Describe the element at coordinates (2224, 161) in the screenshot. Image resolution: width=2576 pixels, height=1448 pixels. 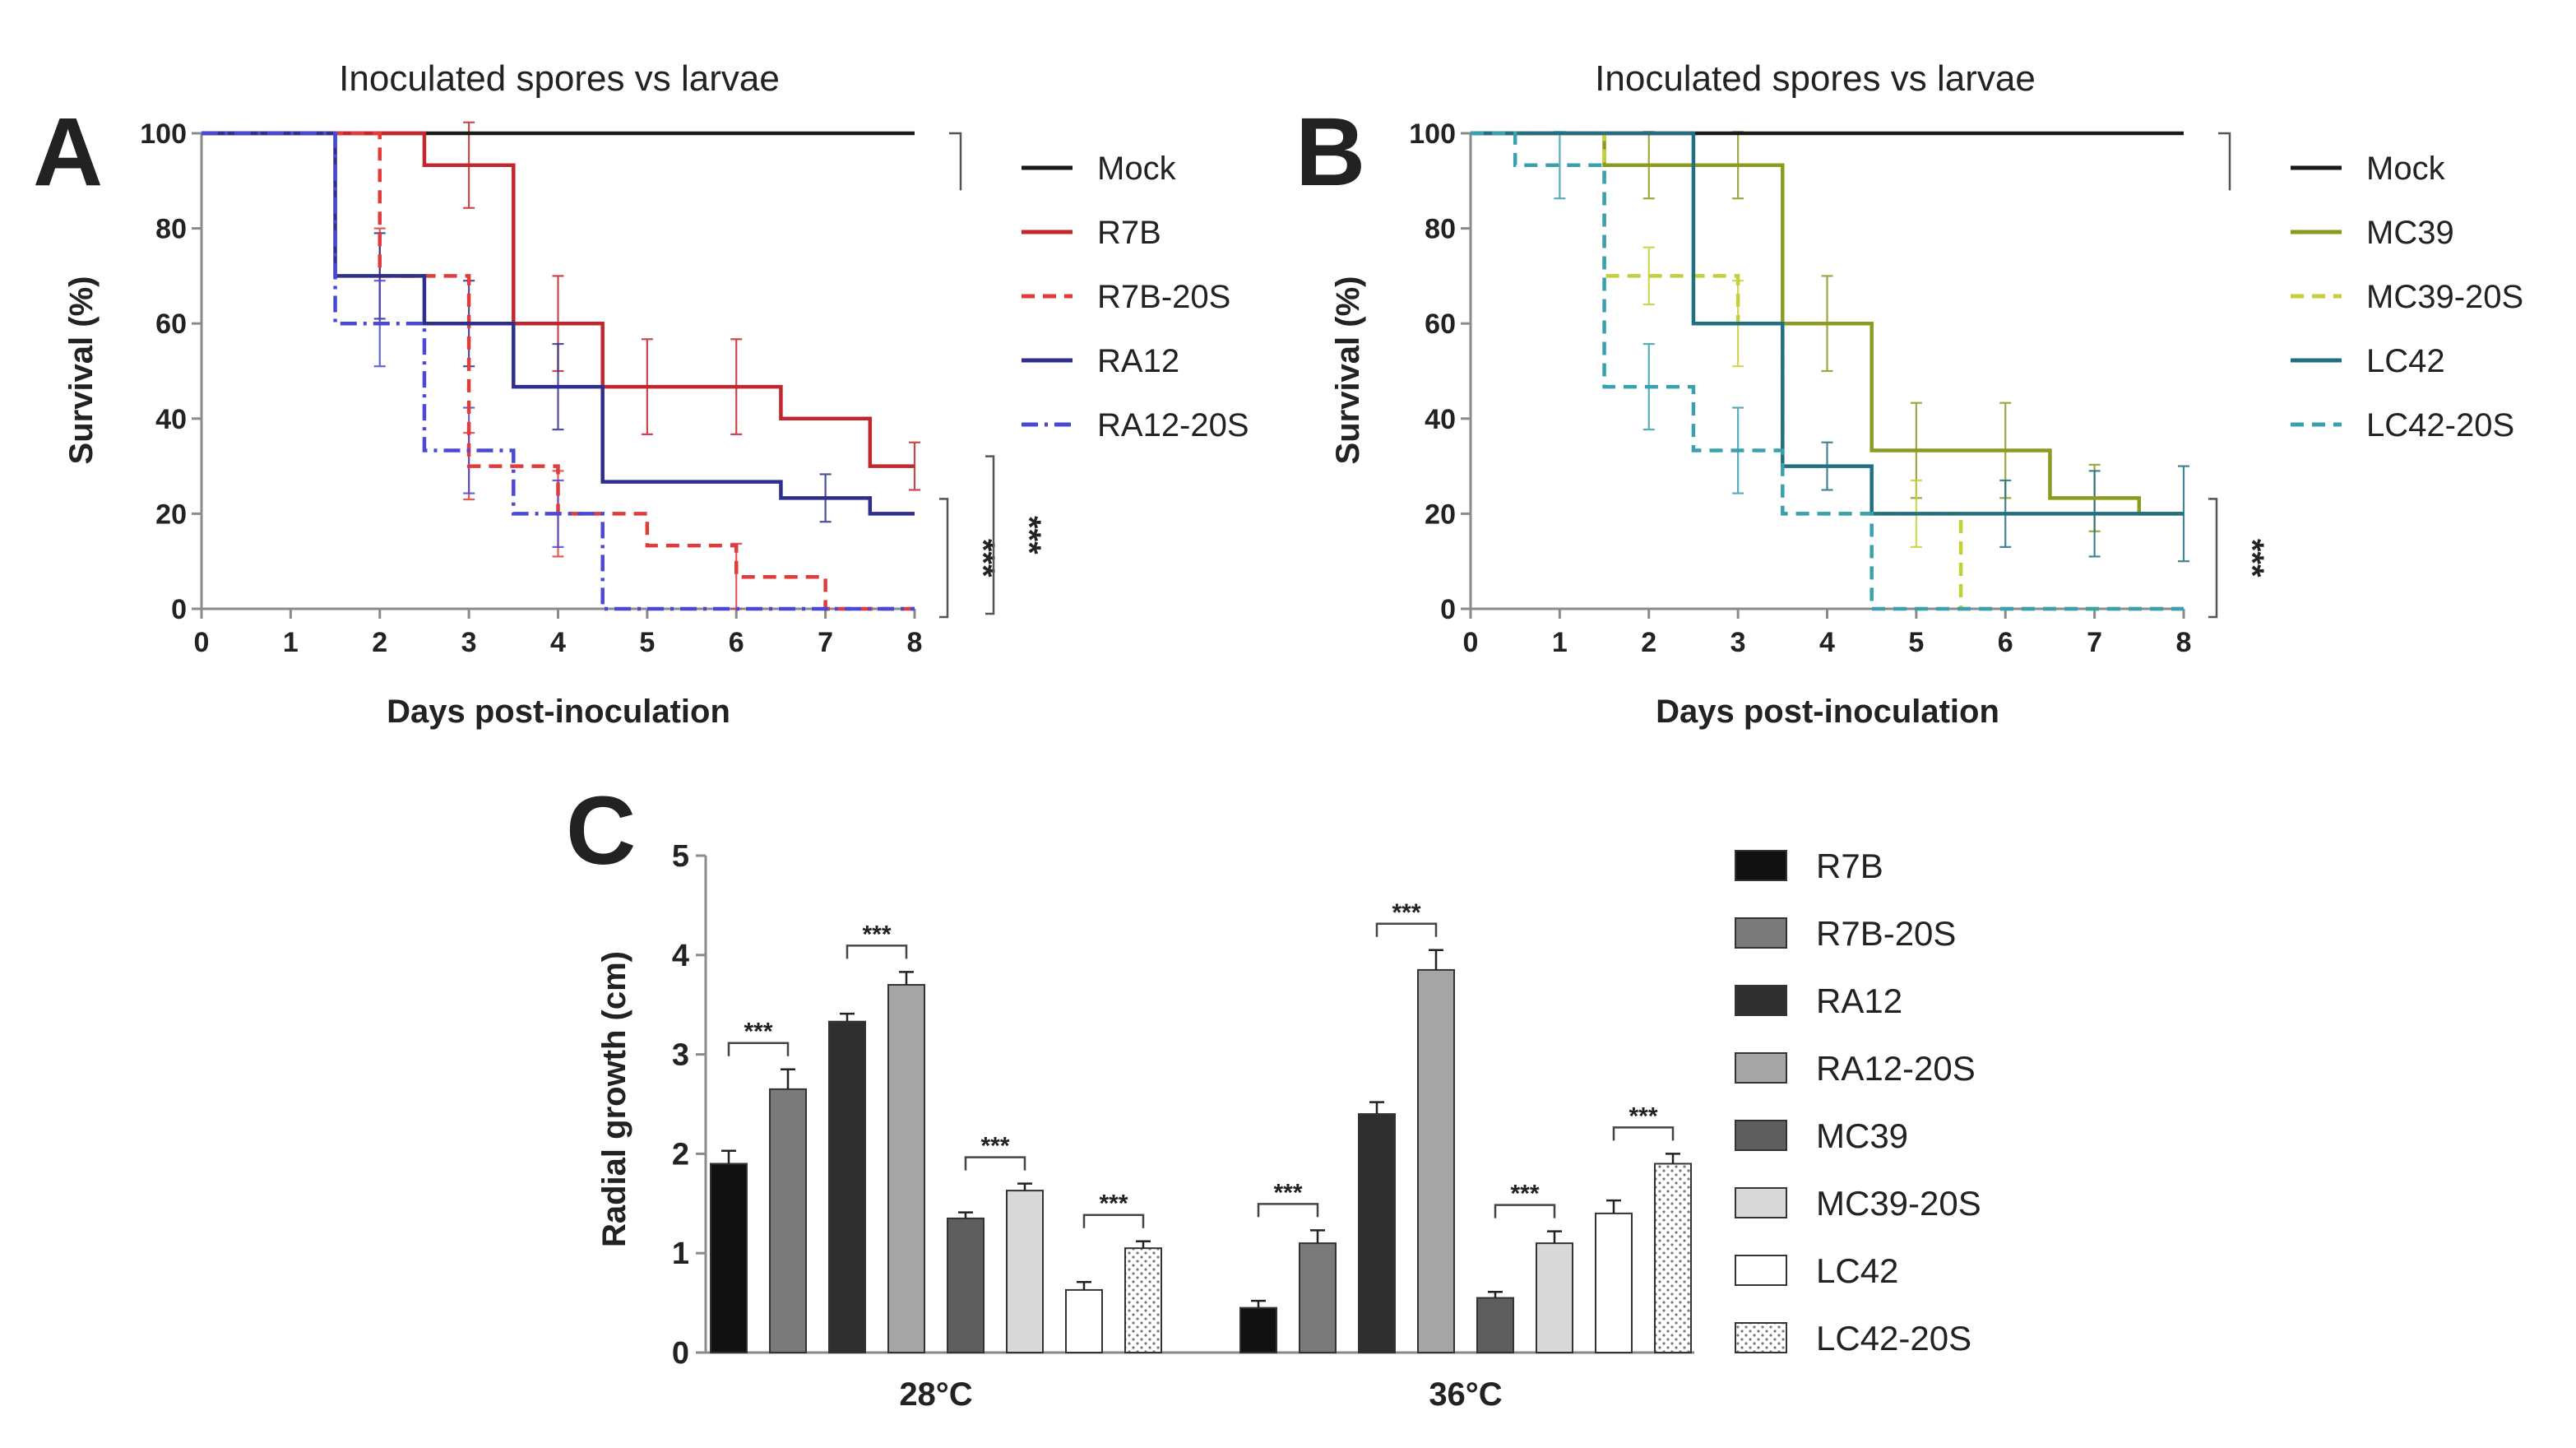
I see `mock-bracket` at that location.